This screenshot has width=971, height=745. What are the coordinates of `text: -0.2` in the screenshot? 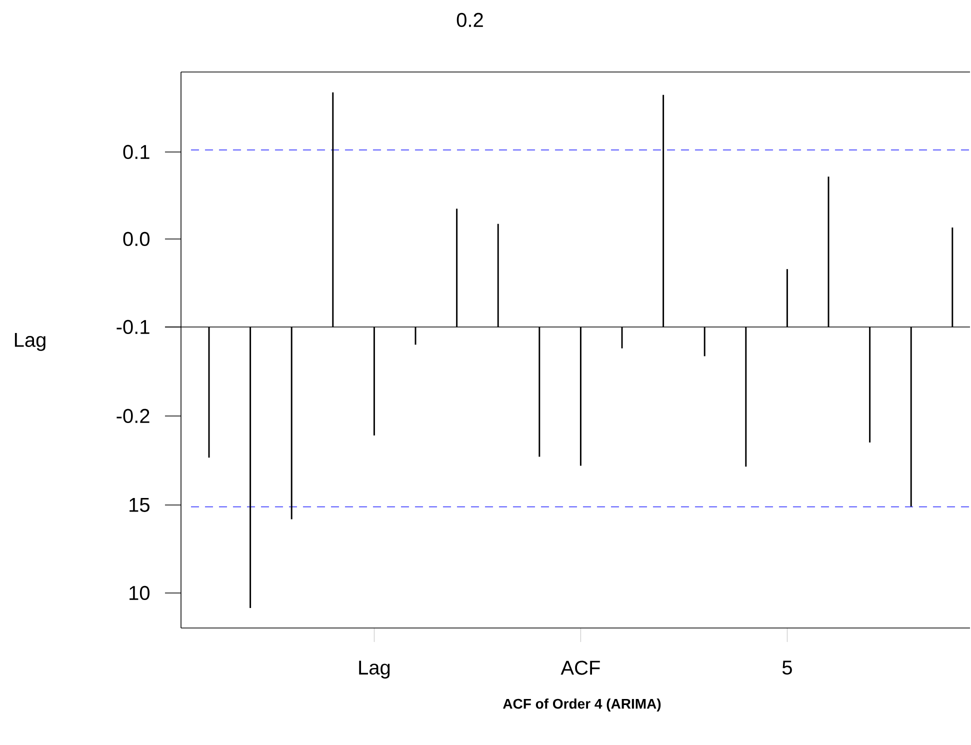 It's located at (133, 416).